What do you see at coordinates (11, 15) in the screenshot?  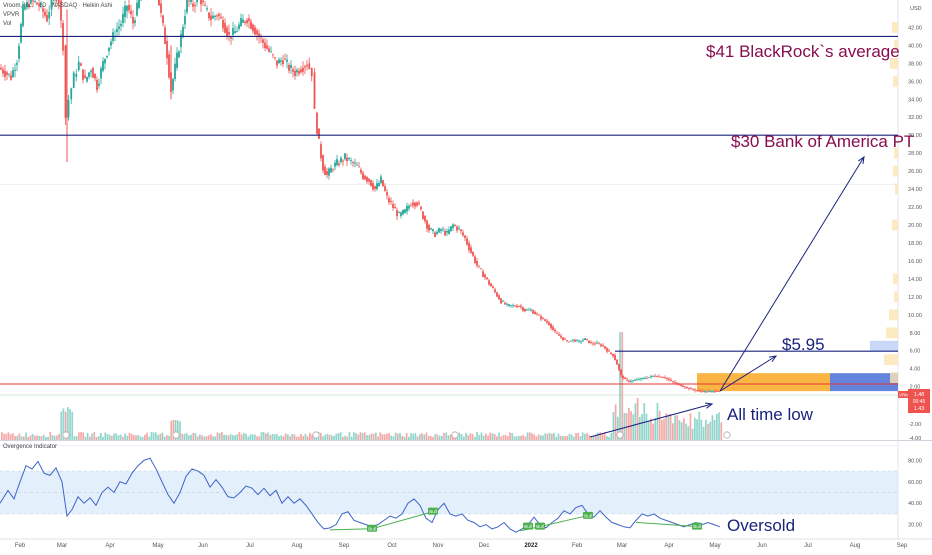 I see `legend-vpvr: VPVR` at bounding box center [11, 15].